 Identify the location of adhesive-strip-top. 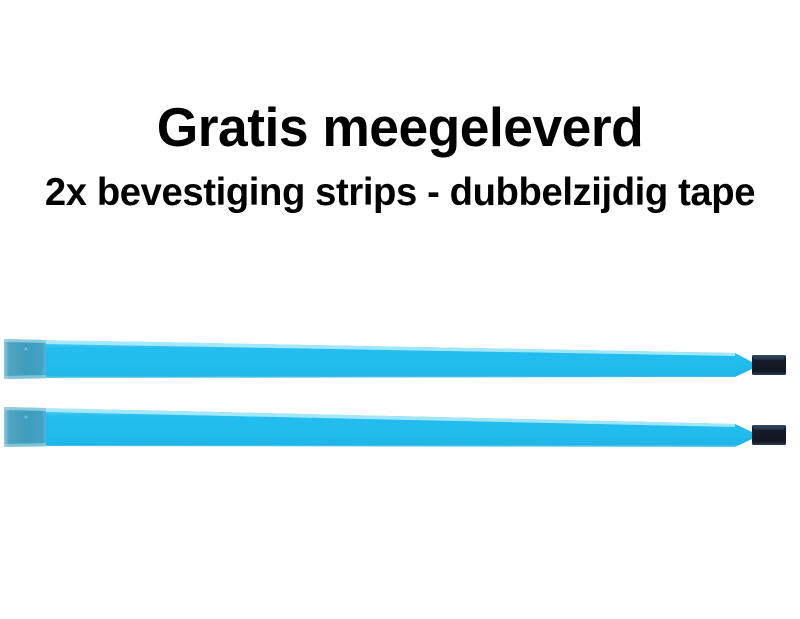
(400, 360).